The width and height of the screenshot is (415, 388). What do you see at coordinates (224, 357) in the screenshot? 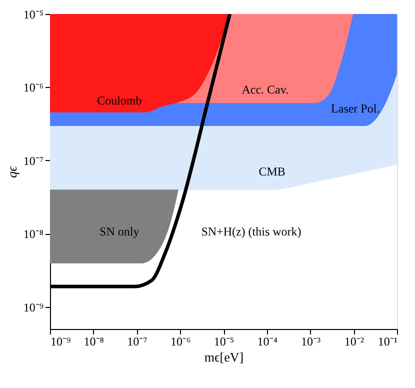
I see `x-axis-title: mϵ[eV]` at bounding box center [224, 357].